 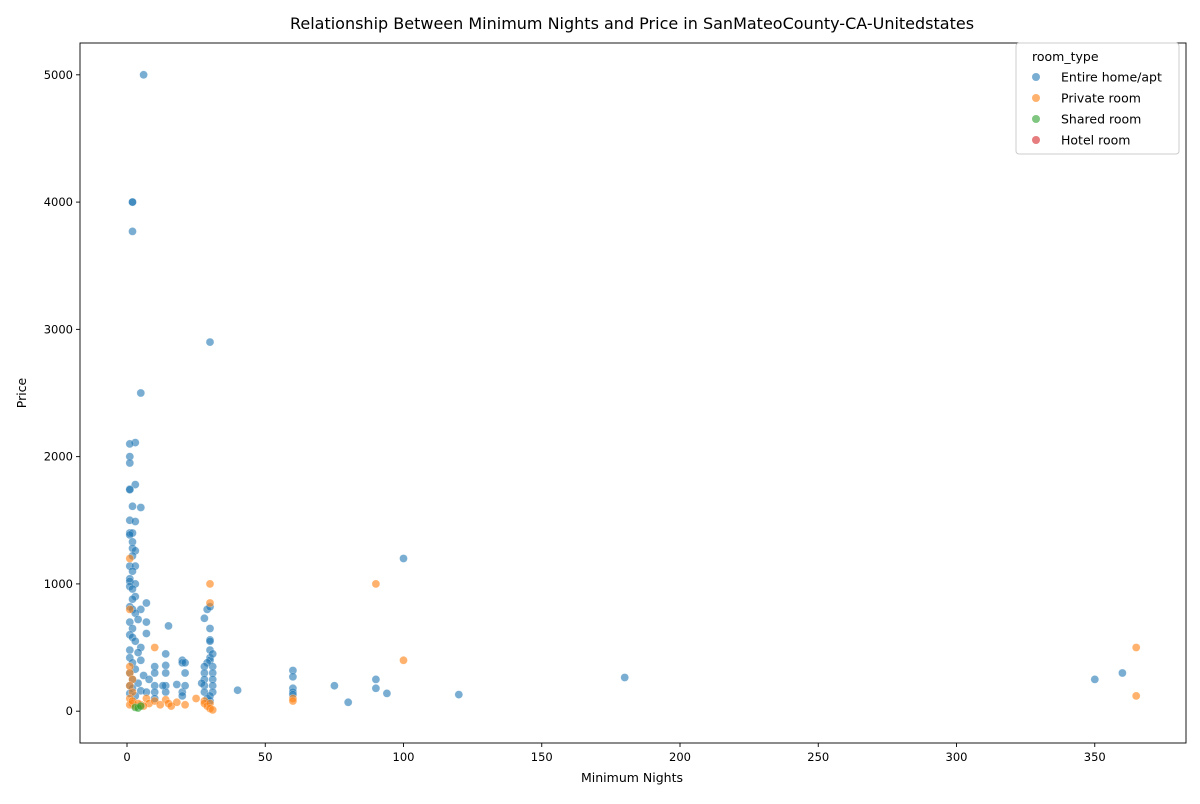 What do you see at coordinates (1095, 757) in the screenshot?
I see `x-tick-label: 350` at bounding box center [1095, 757].